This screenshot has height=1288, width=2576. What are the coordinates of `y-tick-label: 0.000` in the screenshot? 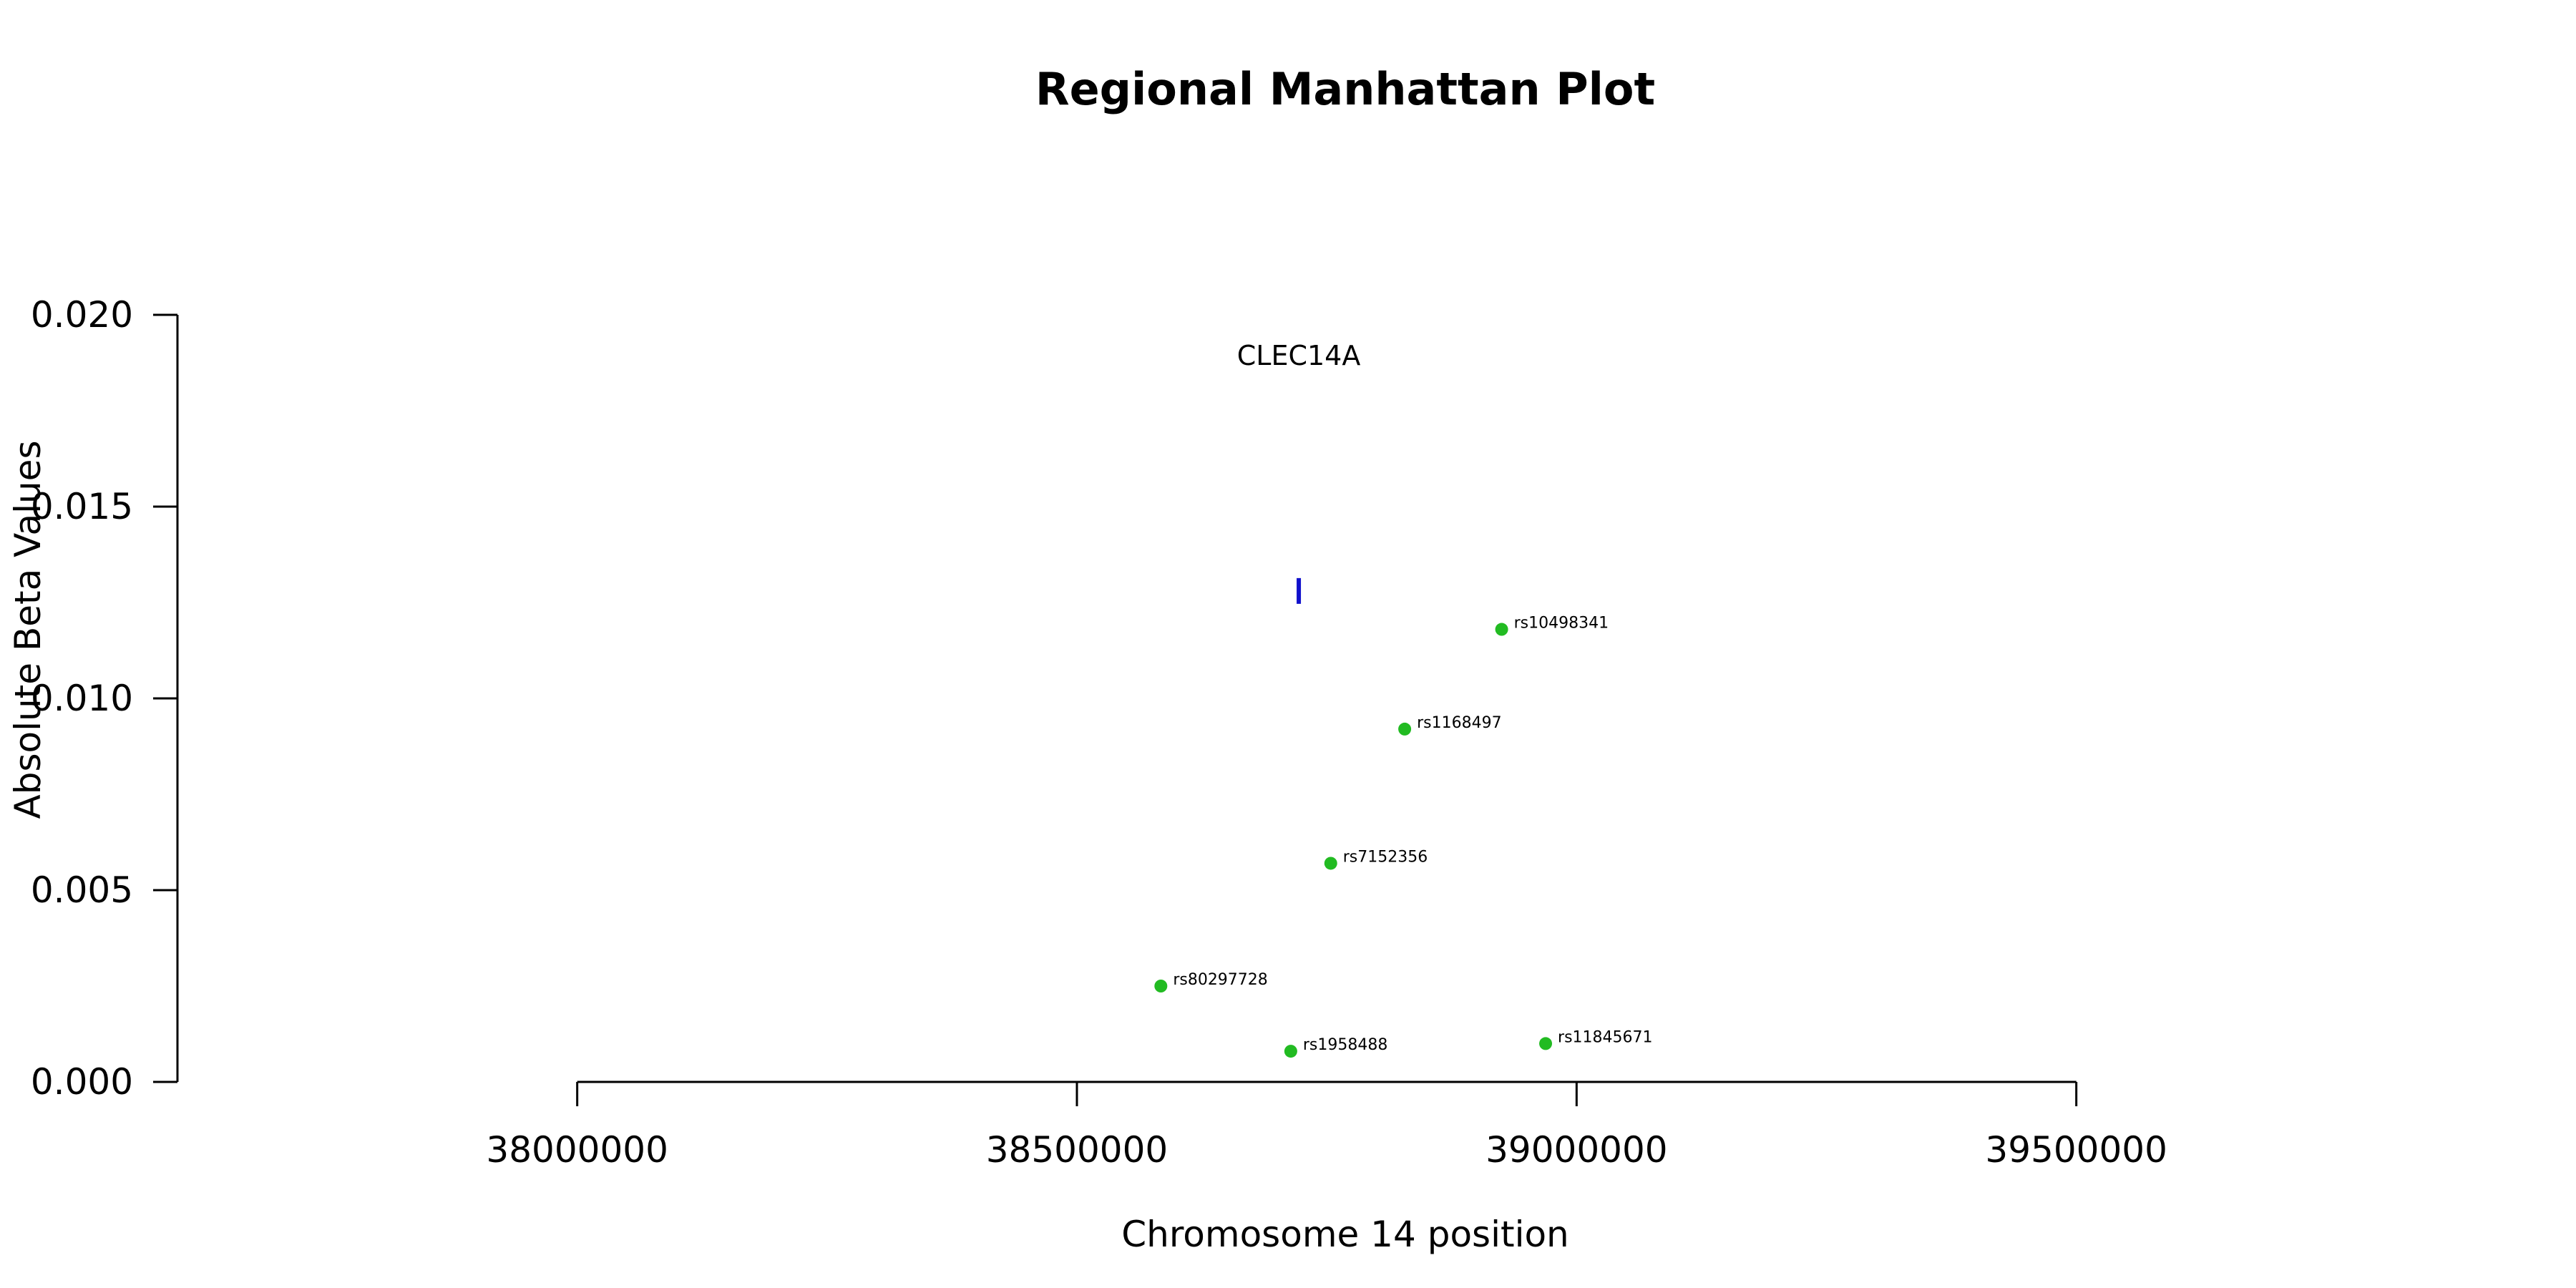 It's located at (82, 1082).